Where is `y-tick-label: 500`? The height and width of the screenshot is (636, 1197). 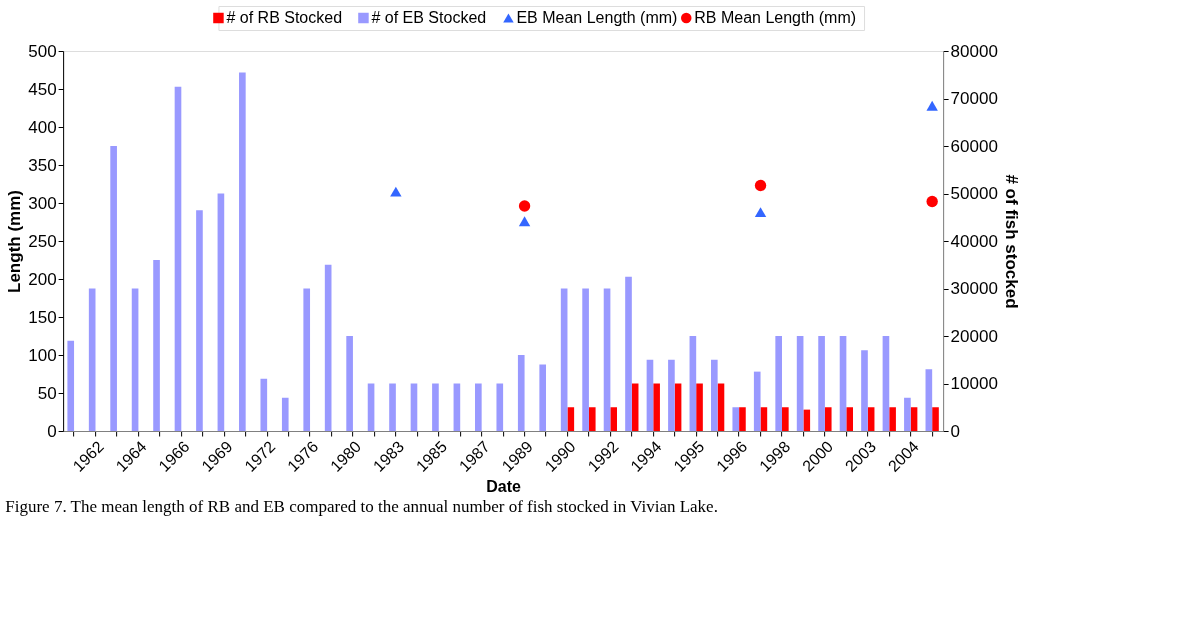
y-tick-label: 500 is located at coordinates (42, 51).